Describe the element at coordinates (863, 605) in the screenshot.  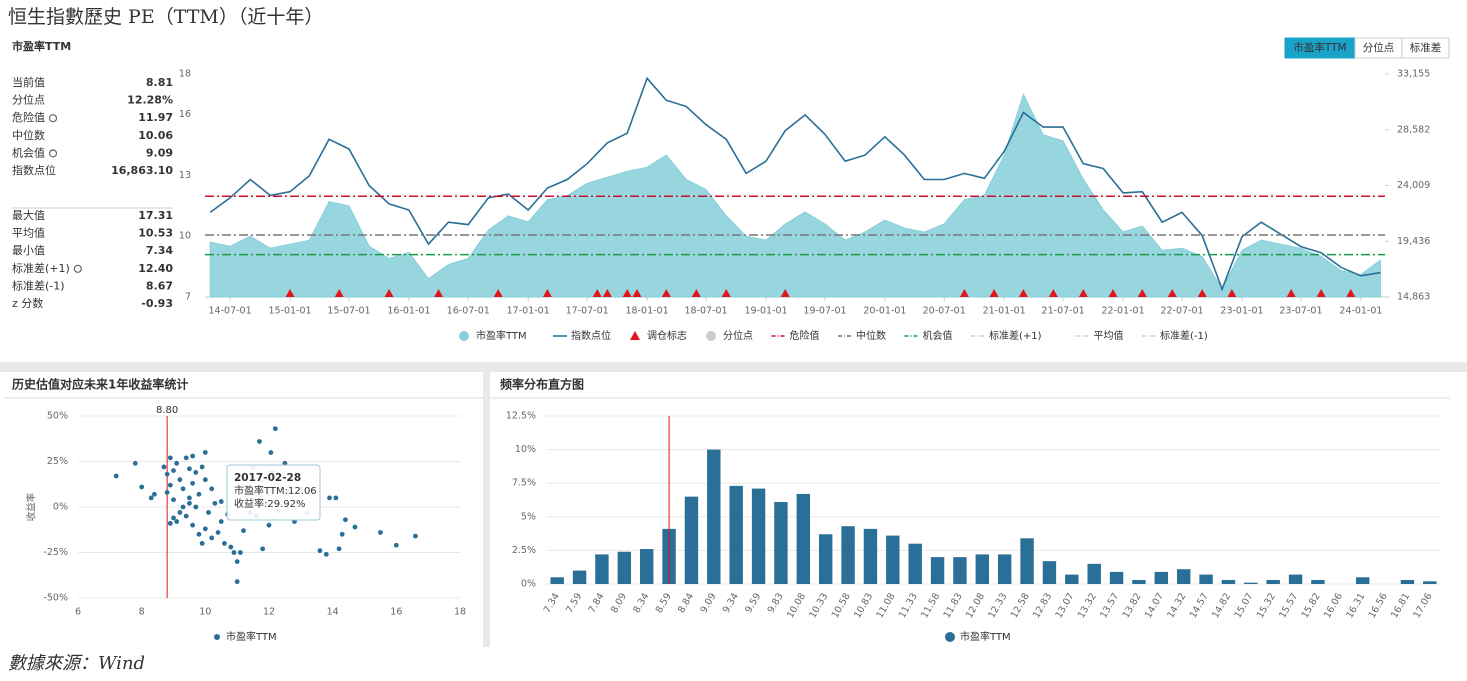
I see `x-tick-label: 10.83` at that location.